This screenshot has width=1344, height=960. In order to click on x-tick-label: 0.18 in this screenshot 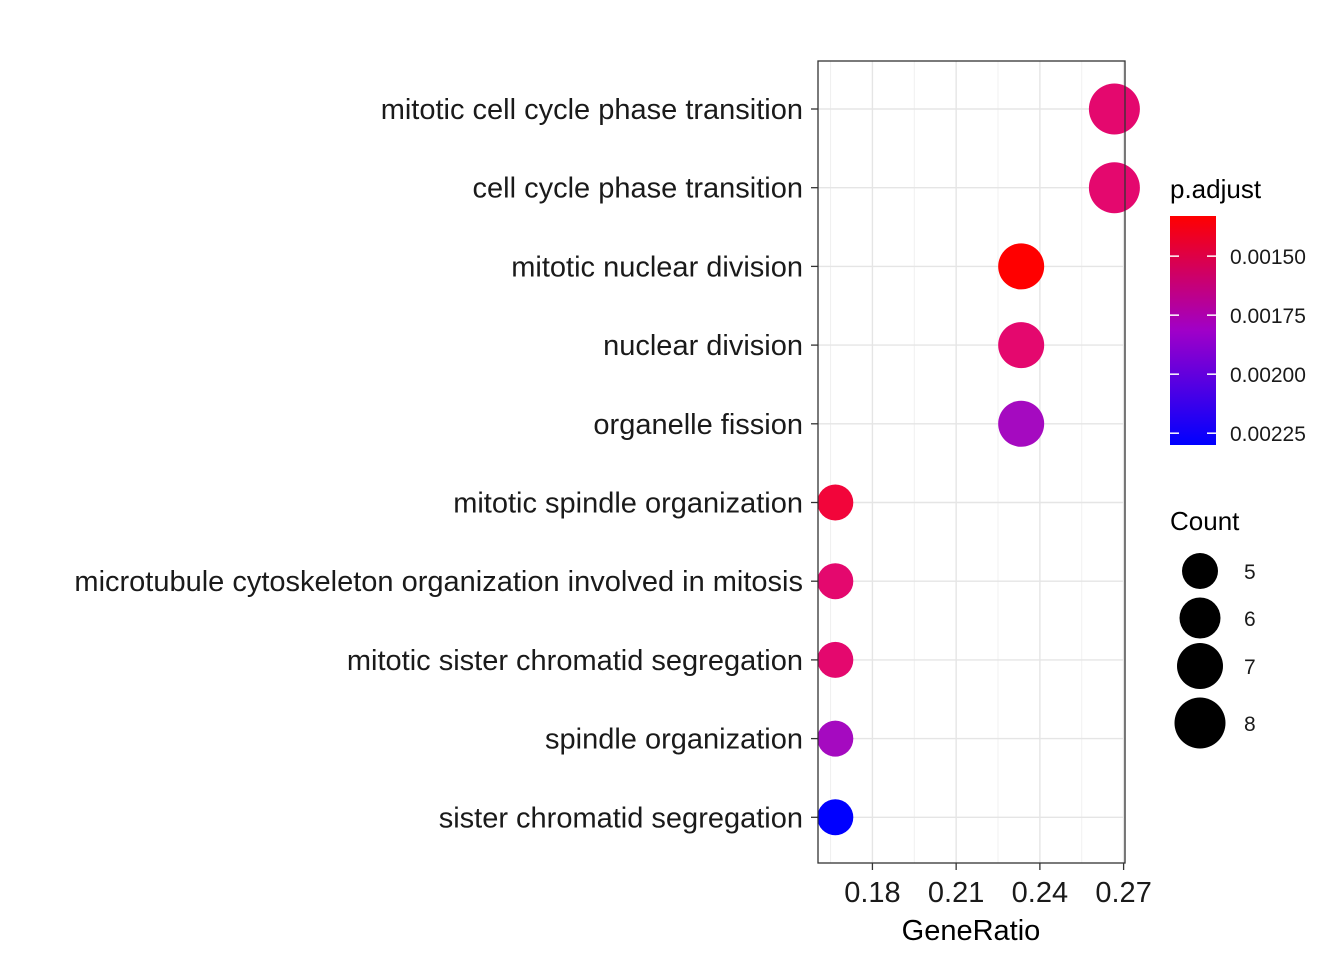, I will do `click(872, 893)`.